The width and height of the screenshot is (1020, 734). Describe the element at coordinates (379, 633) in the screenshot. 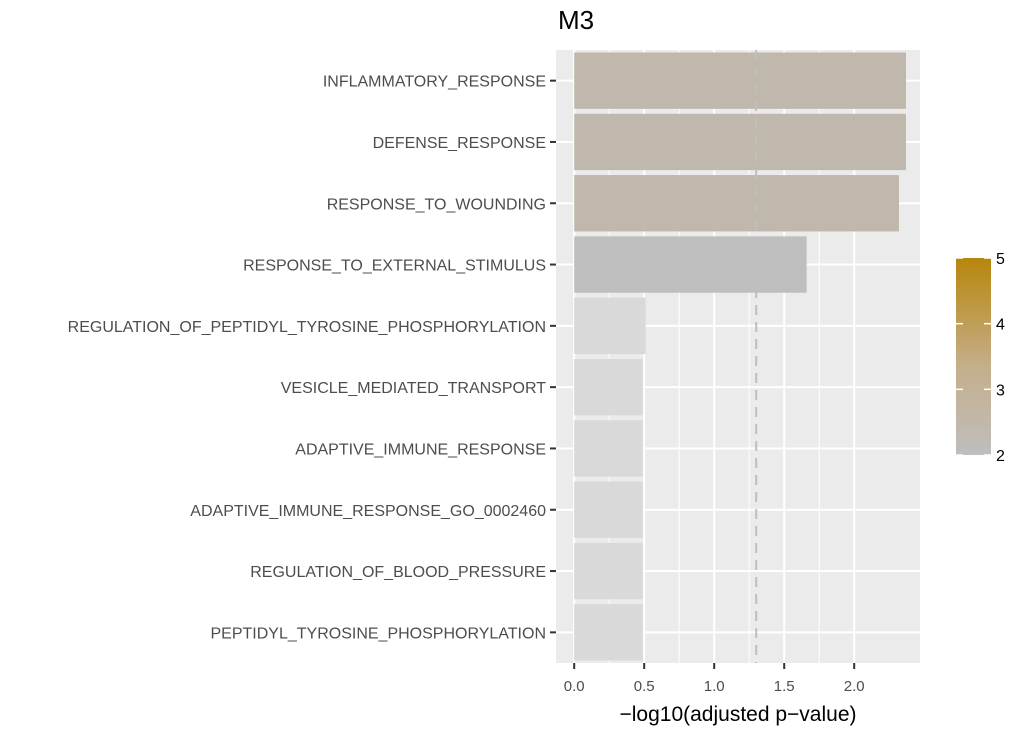

I see `y-tick-label: PEPTIDYL_TYROSINE_PHOSPHORYLATION` at that location.